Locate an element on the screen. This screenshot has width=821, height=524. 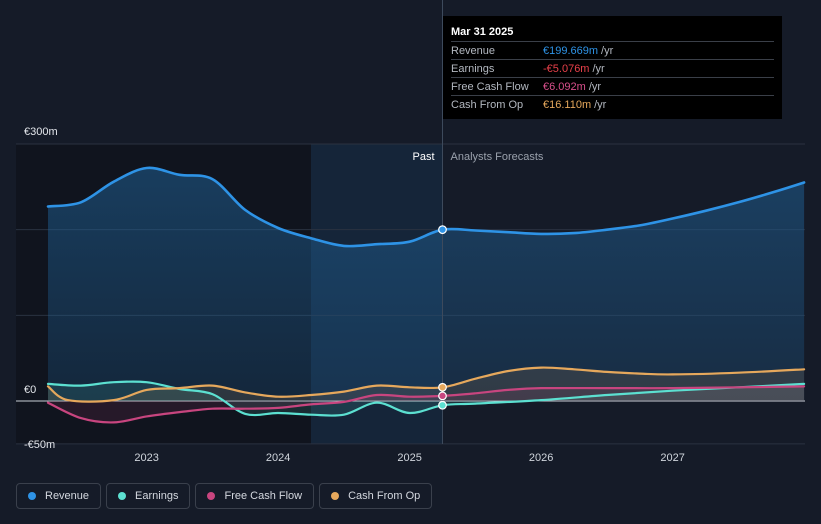
cash-from-op-line is located at coordinates (426, 384).